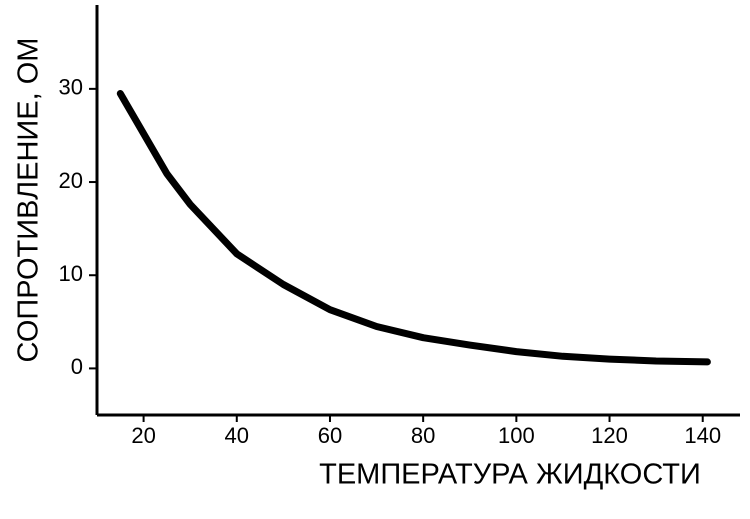 The height and width of the screenshot is (519, 750). I want to click on y-tick-label: 10, so click(71, 273).